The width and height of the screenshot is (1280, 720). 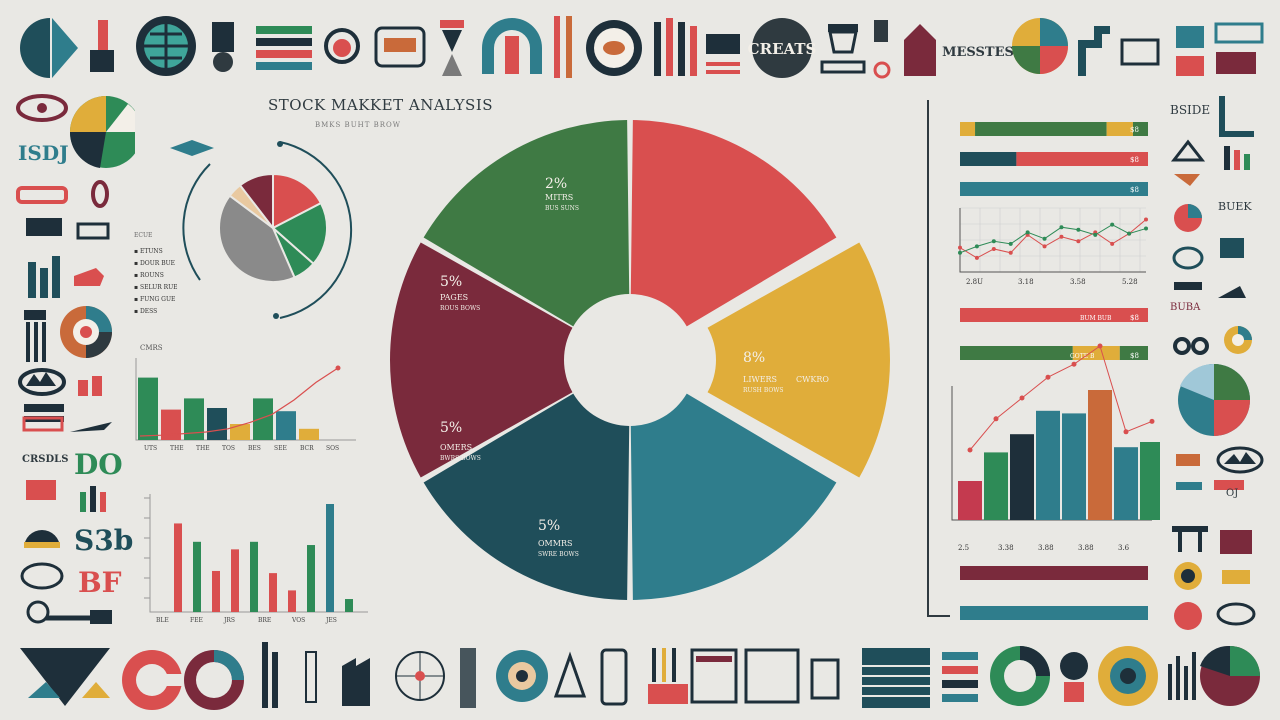 I want to click on tick-label: 3.18, so click(x=1026, y=282).